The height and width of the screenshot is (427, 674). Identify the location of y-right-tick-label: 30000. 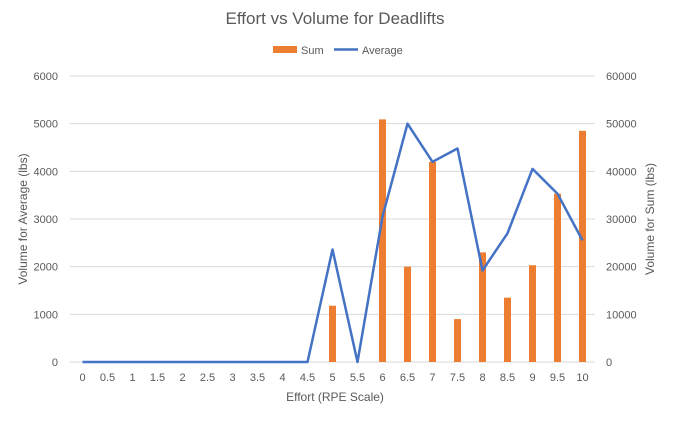
(621, 220).